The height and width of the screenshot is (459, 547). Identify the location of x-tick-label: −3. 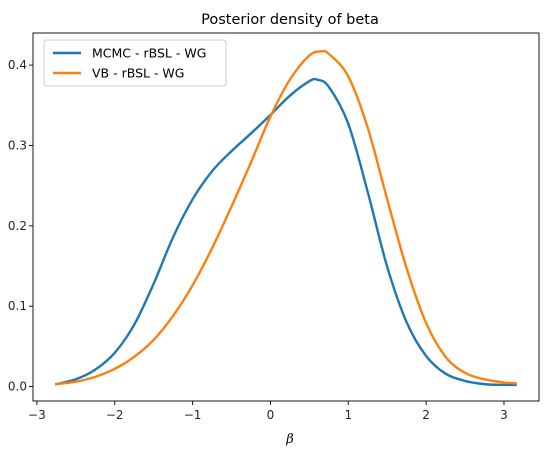
(37, 415).